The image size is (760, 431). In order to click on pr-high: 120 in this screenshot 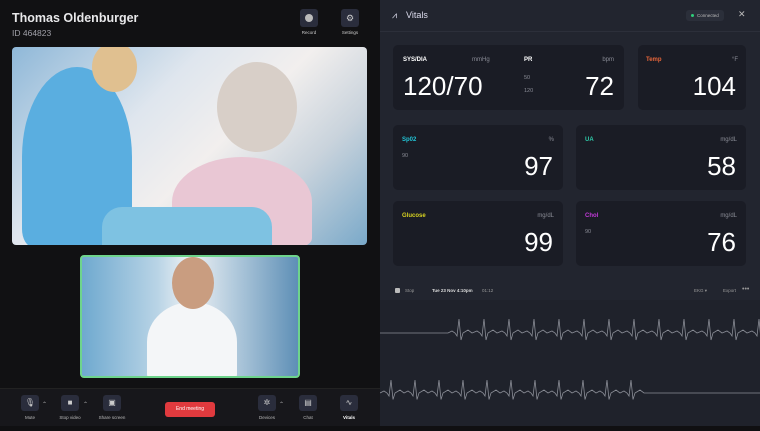, I will do `click(529, 91)`.